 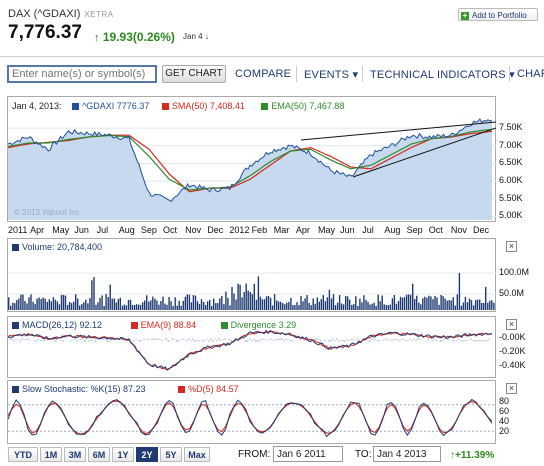 I want to click on range-change: ↑+11.39%, so click(x=472, y=455).